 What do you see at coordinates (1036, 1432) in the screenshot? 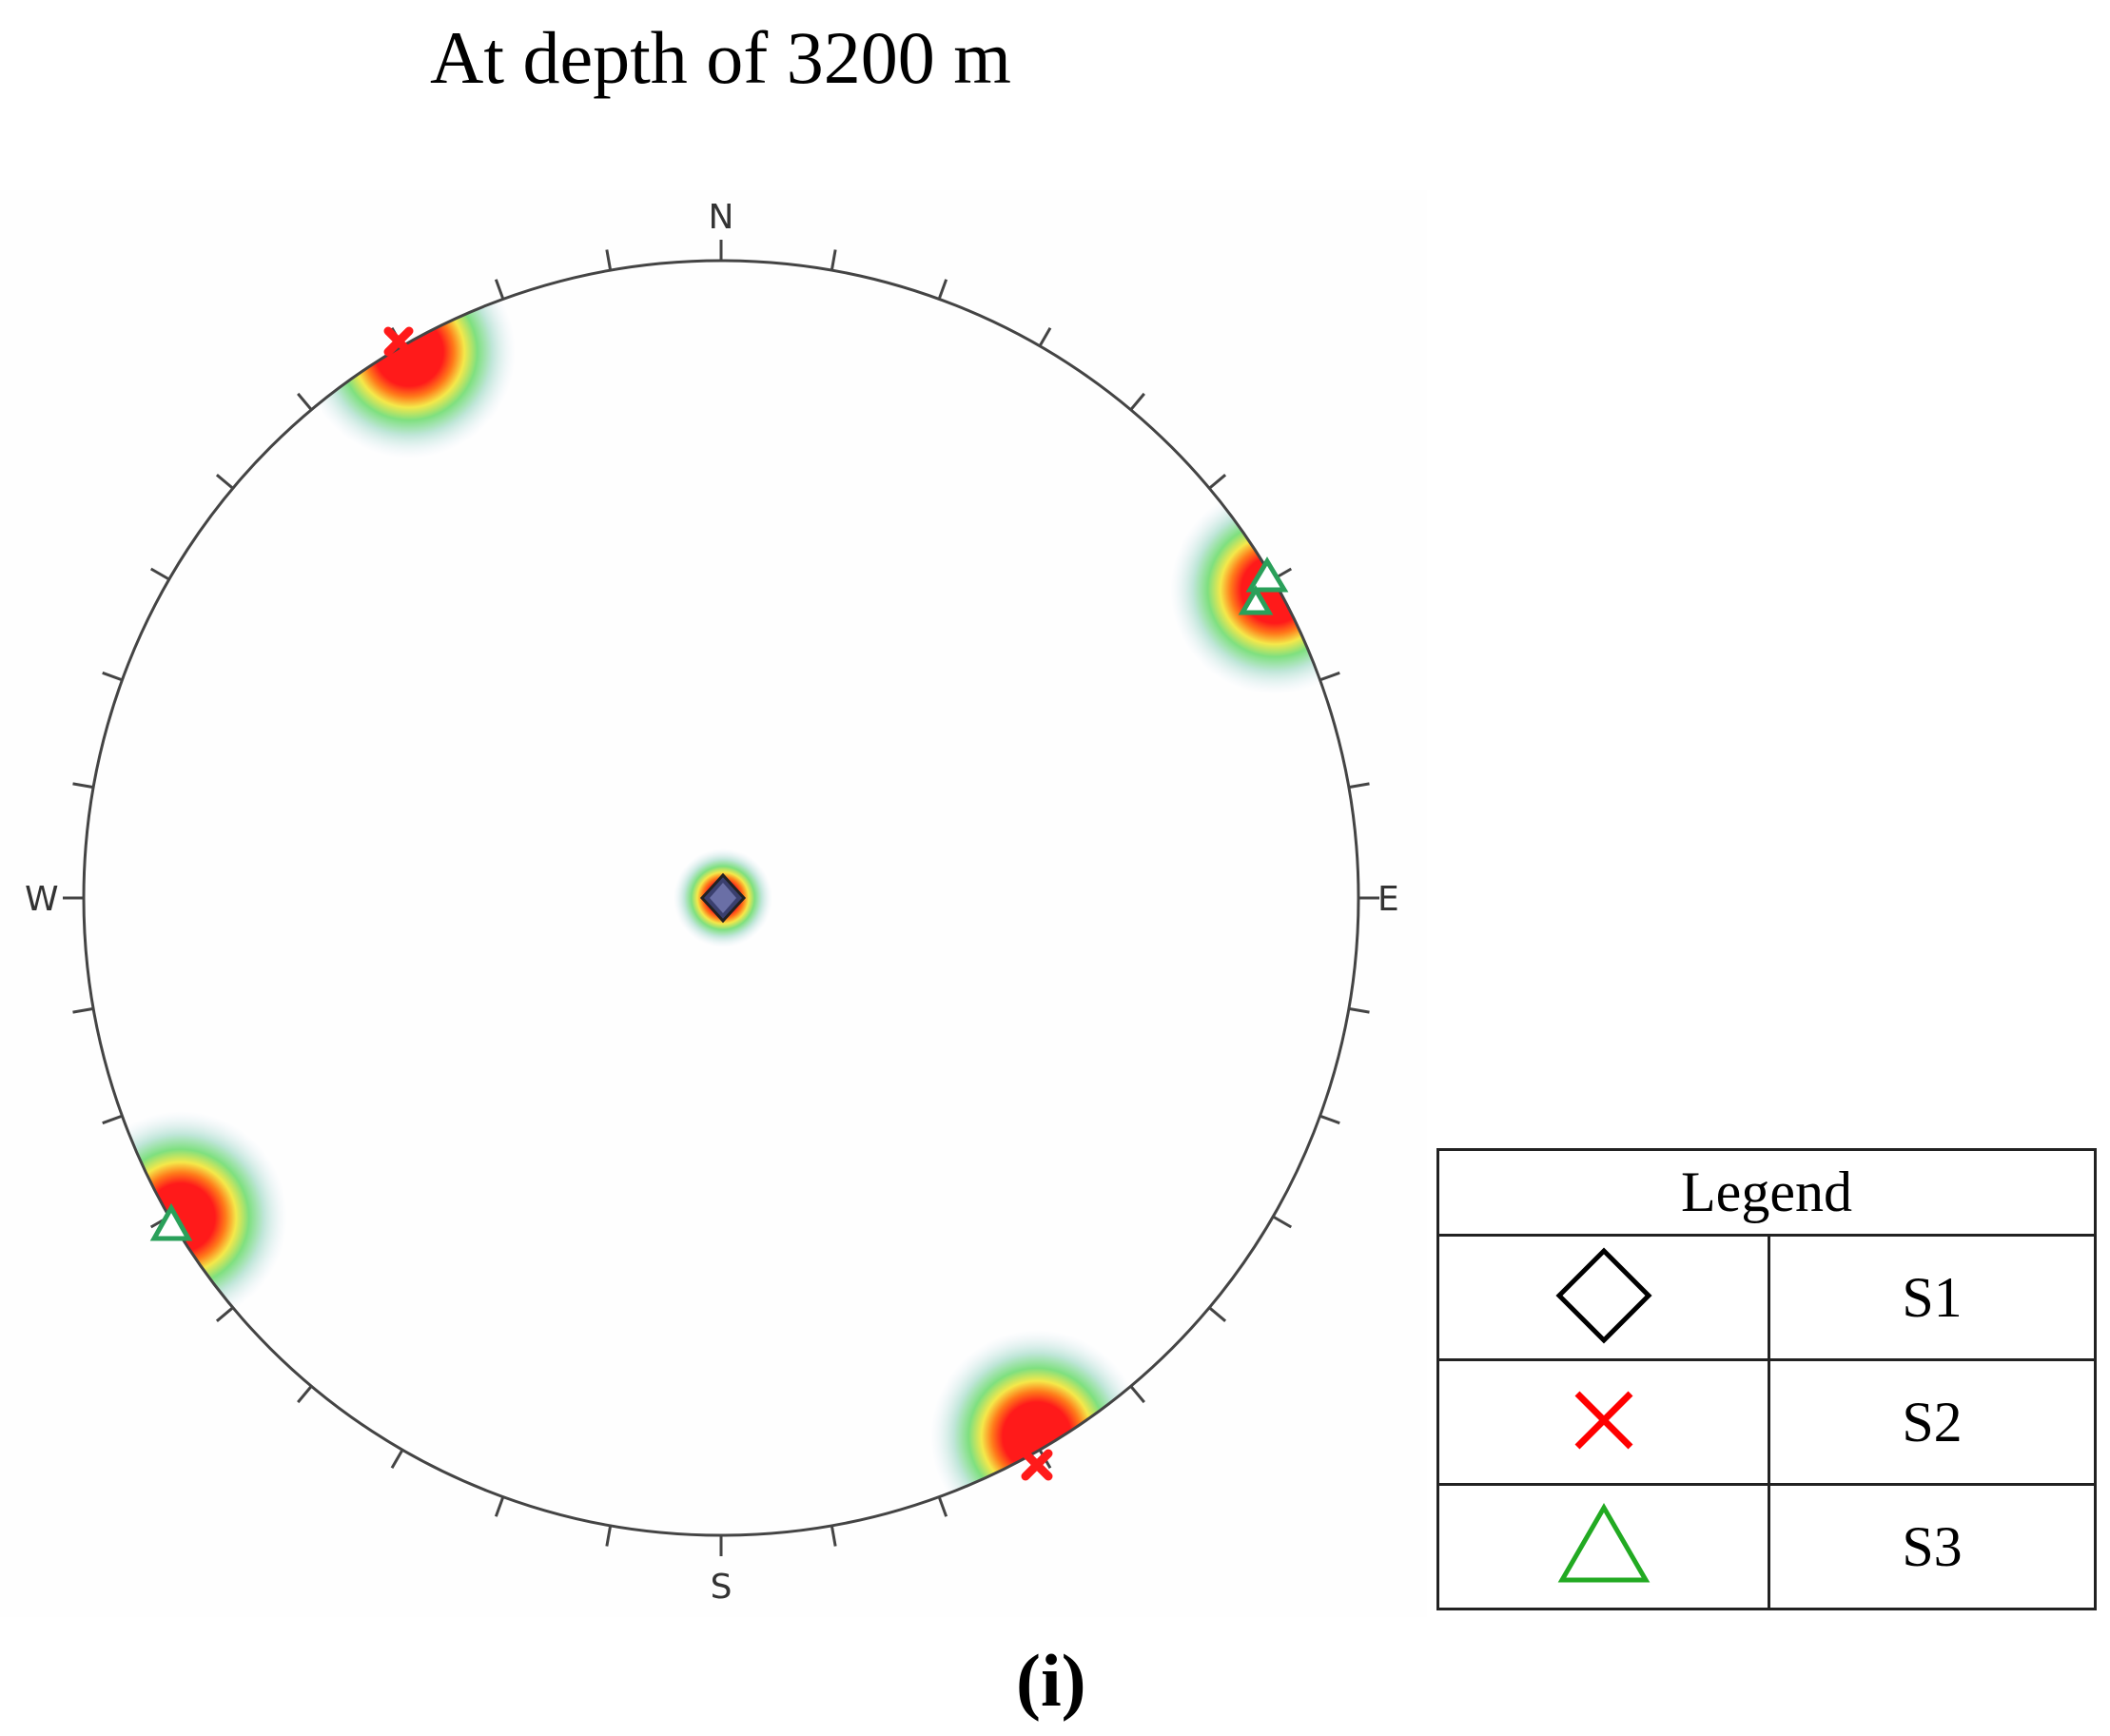
I see `contour-cluster-se` at bounding box center [1036, 1432].